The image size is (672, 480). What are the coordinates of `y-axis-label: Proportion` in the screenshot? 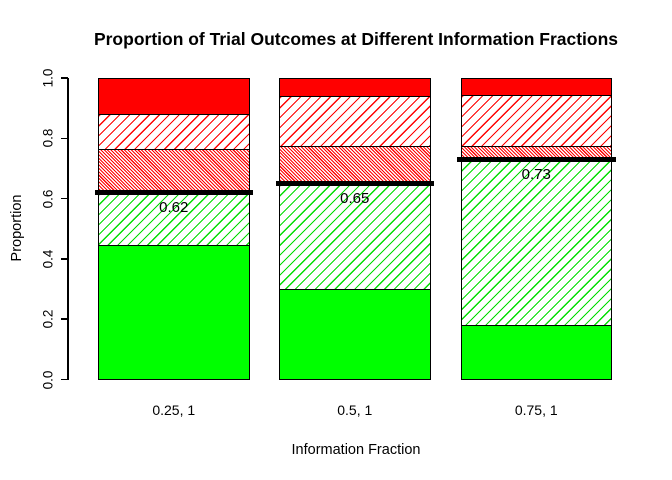 It's located at (17, 228).